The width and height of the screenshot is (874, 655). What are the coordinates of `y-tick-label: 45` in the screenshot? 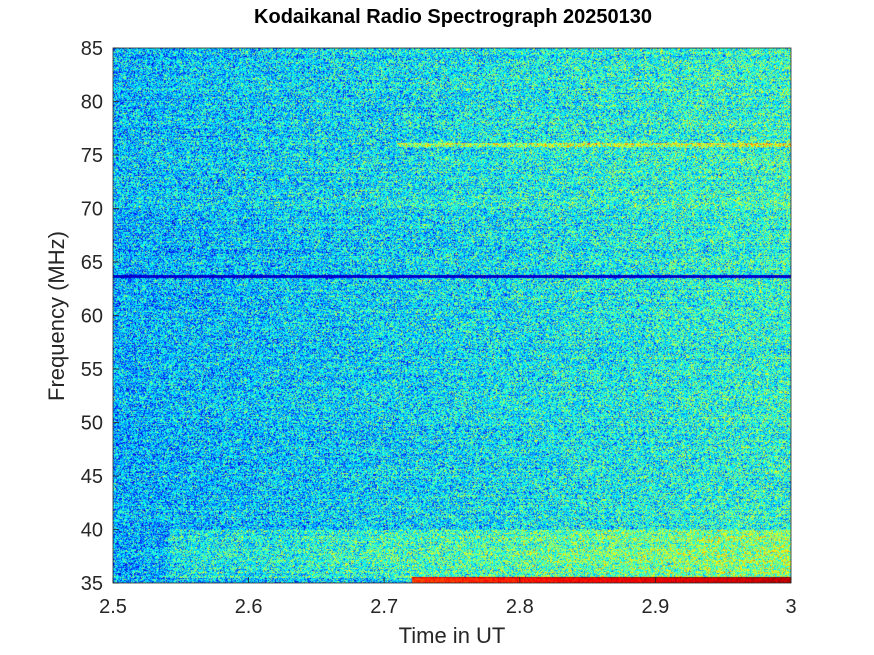 It's located at (92, 477).